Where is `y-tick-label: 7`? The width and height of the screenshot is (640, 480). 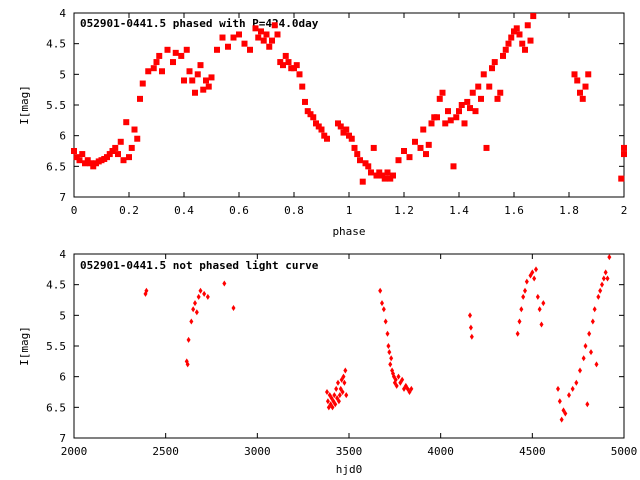 y-tick-label: 7 is located at coordinates (62, 197).